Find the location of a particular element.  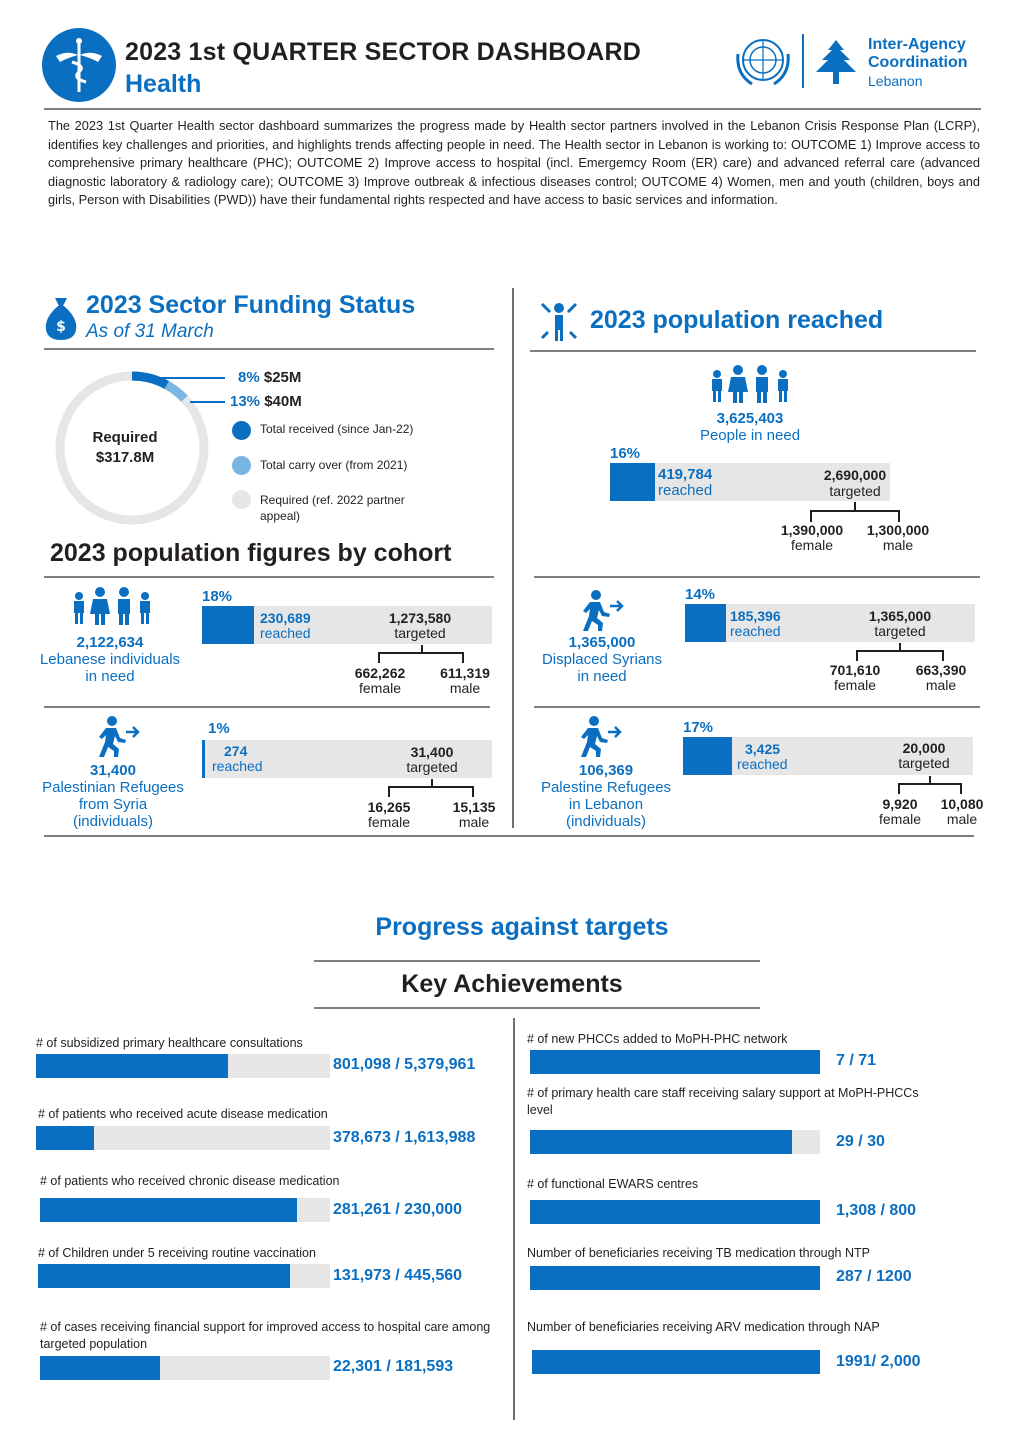

cohort-reached-num: 230,689 is located at coordinates (285, 618).